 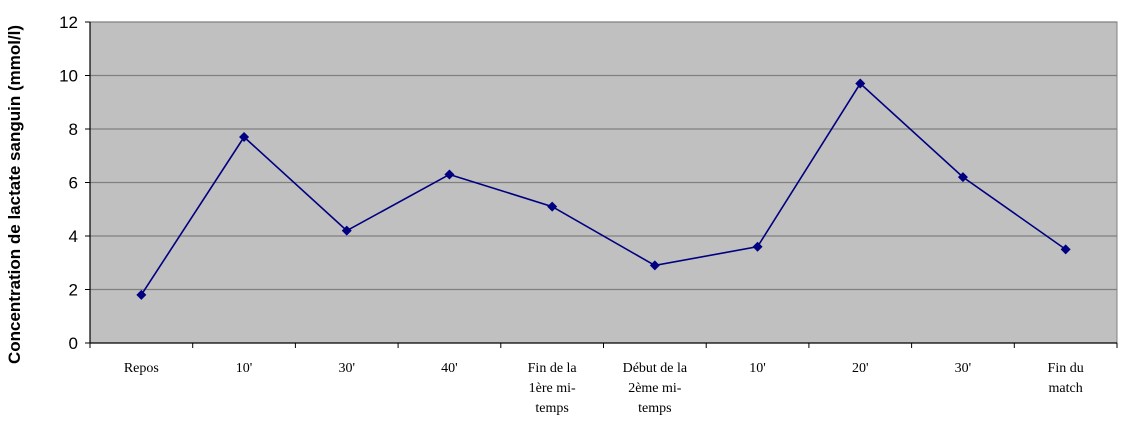 What do you see at coordinates (73, 343) in the screenshot?
I see `y-tick-label: 0` at bounding box center [73, 343].